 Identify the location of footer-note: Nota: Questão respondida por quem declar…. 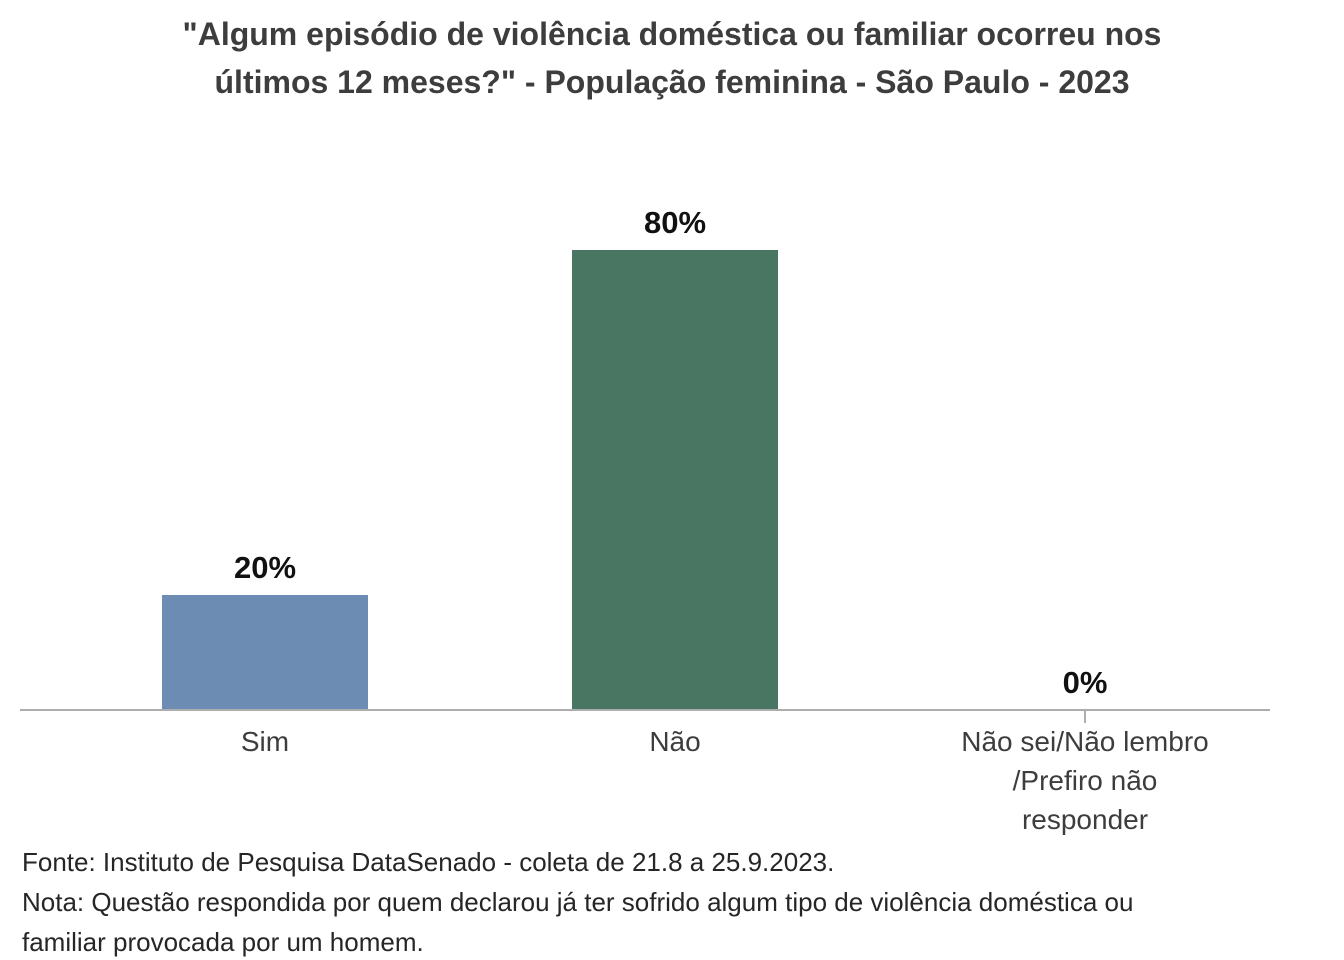
(578, 922).